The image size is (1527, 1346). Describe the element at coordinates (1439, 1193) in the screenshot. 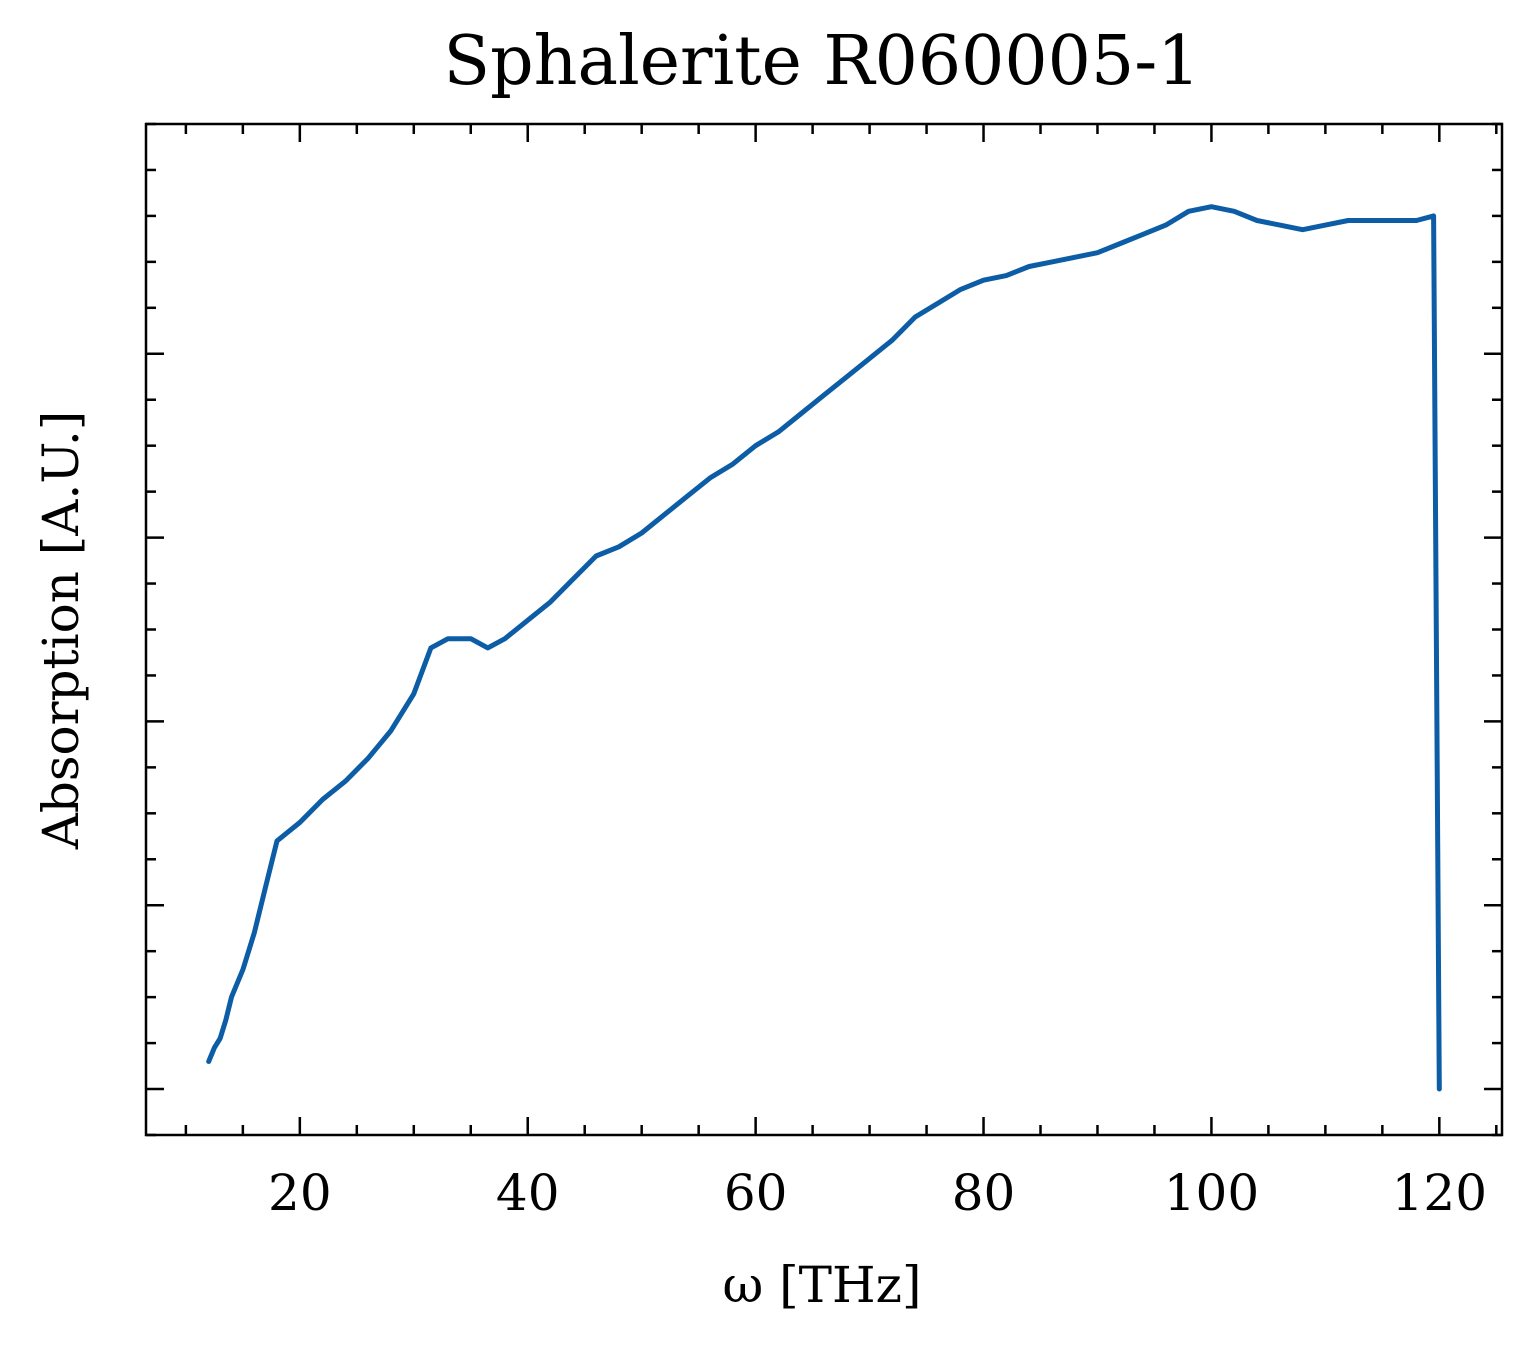

I see `x-tick-label: 120` at that location.